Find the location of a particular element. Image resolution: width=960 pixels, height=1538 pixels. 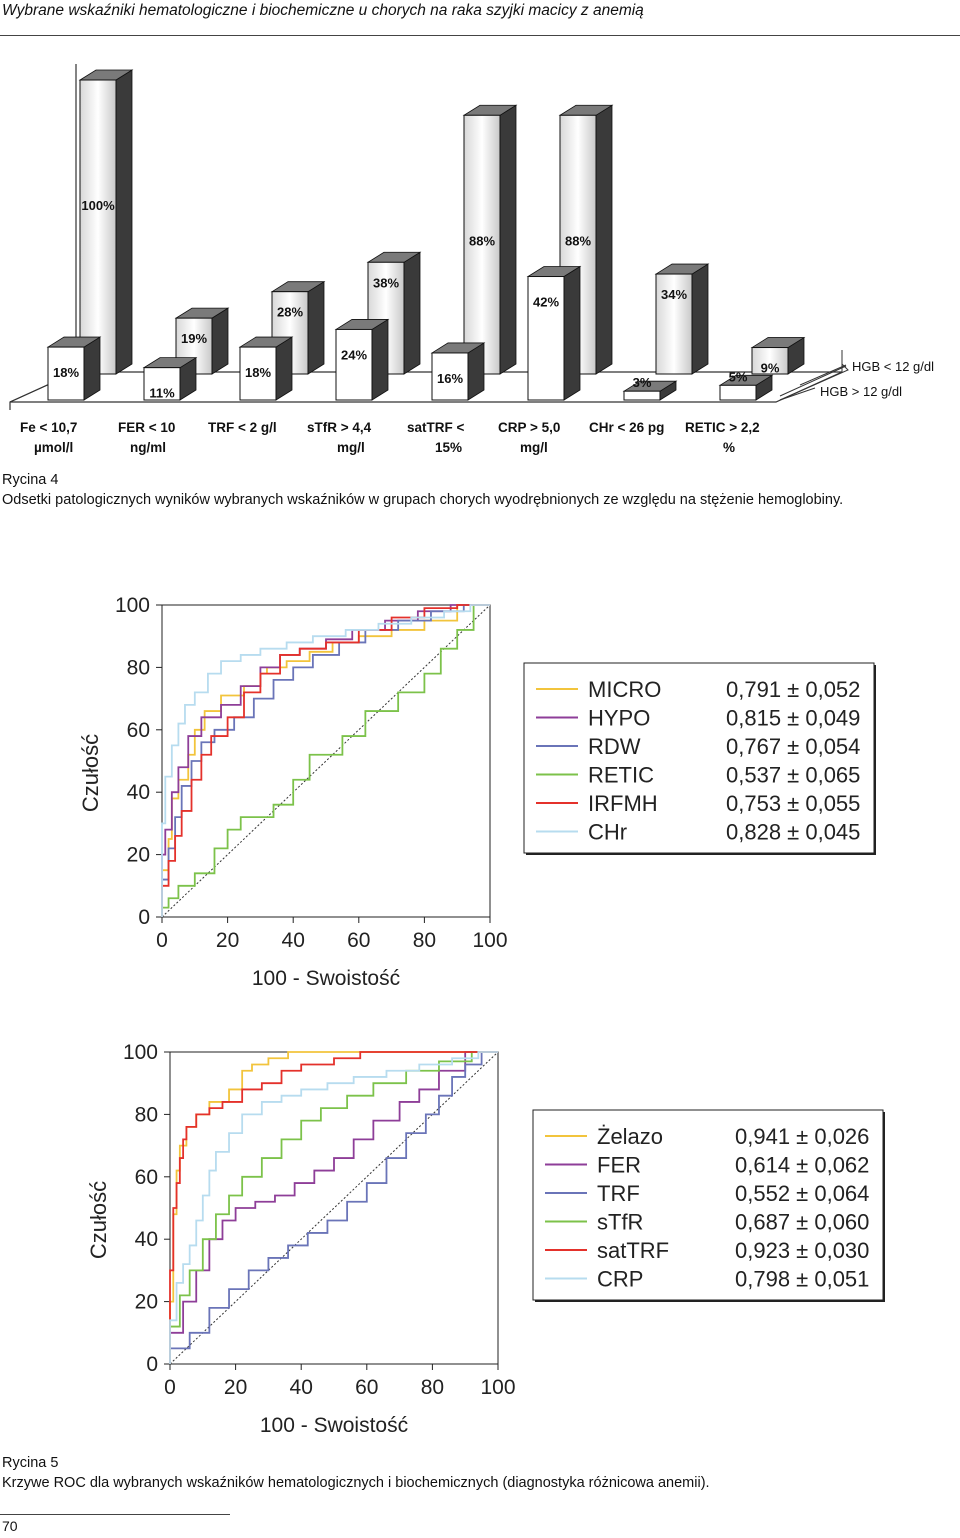

footer-rule is located at coordinates (115, 1514).